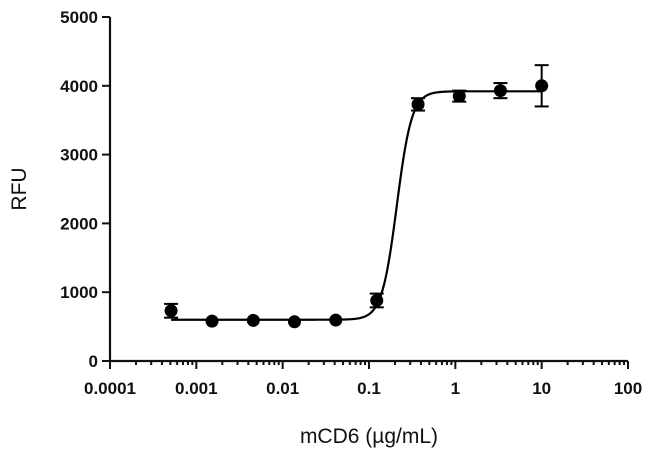 The width and height of the screenshot is (650, 450). What do you see at coordinates (282, 388) in the screenshot?
I see `x-tick-label: 0.01` at bounding box center [282, 388].